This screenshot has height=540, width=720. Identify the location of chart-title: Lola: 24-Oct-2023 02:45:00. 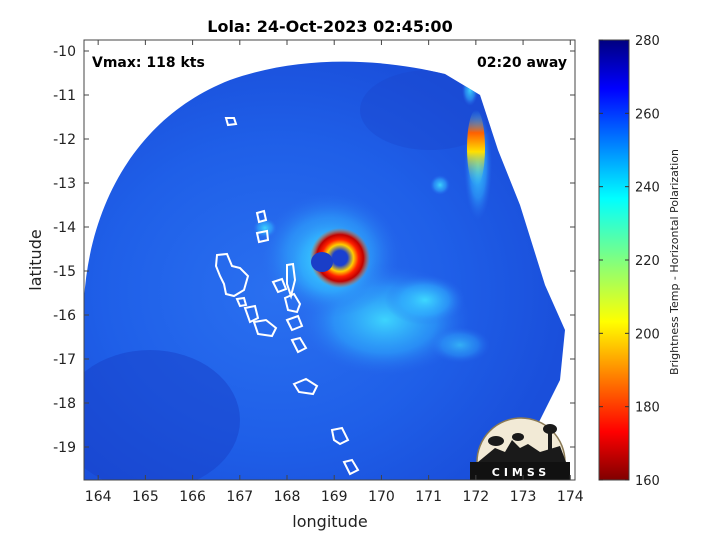
(329, 26).